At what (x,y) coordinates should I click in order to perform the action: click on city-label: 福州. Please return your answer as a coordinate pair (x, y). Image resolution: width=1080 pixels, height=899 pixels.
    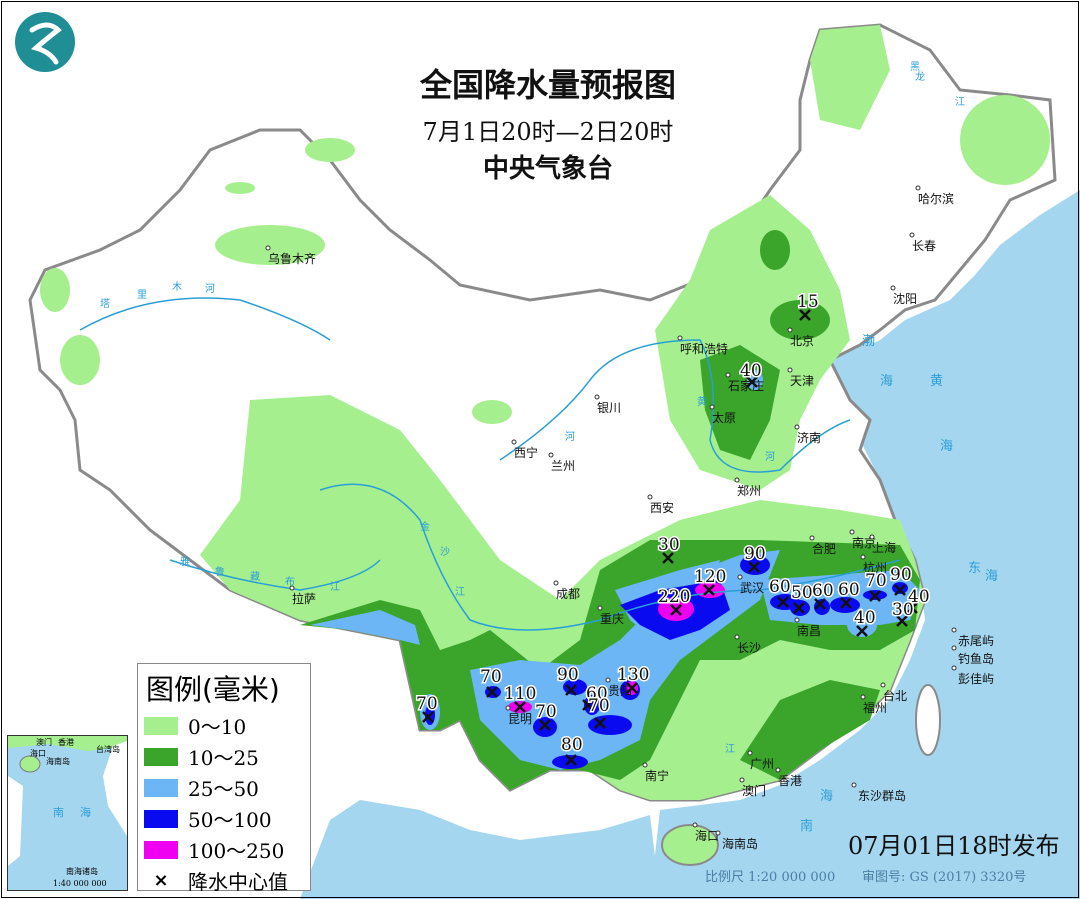
    Looking at the image, I should click on (875, 707).